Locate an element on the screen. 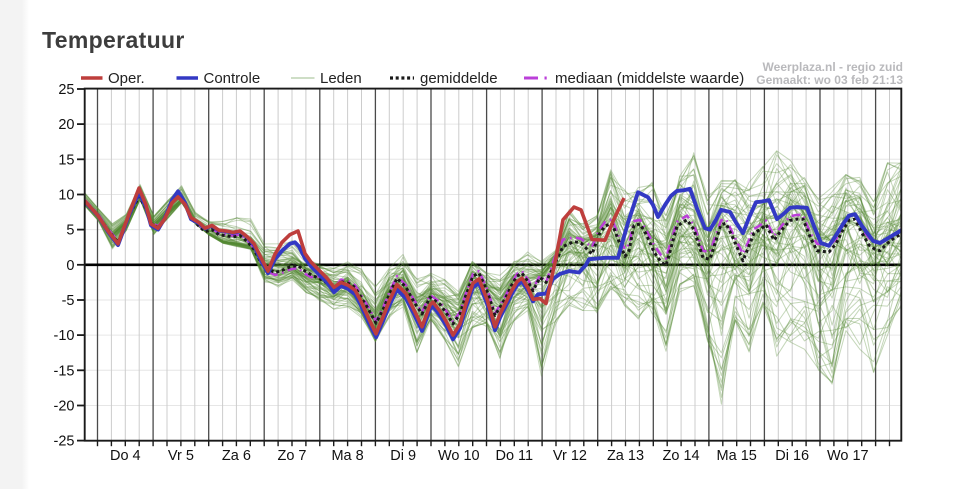 Image resolution: width=960 pixels, height=489 pixels. svg-text: Temperatuur is located at coordinates (113, 40).